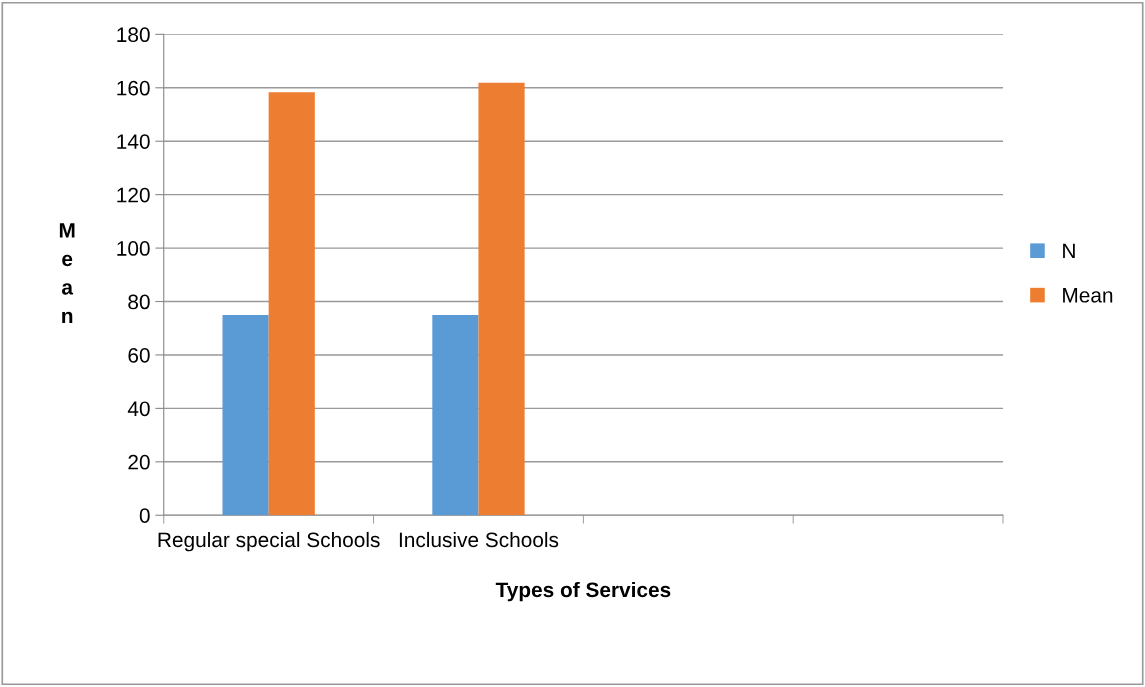  I want to click on y-tick-label: 180, so click(133, 35).